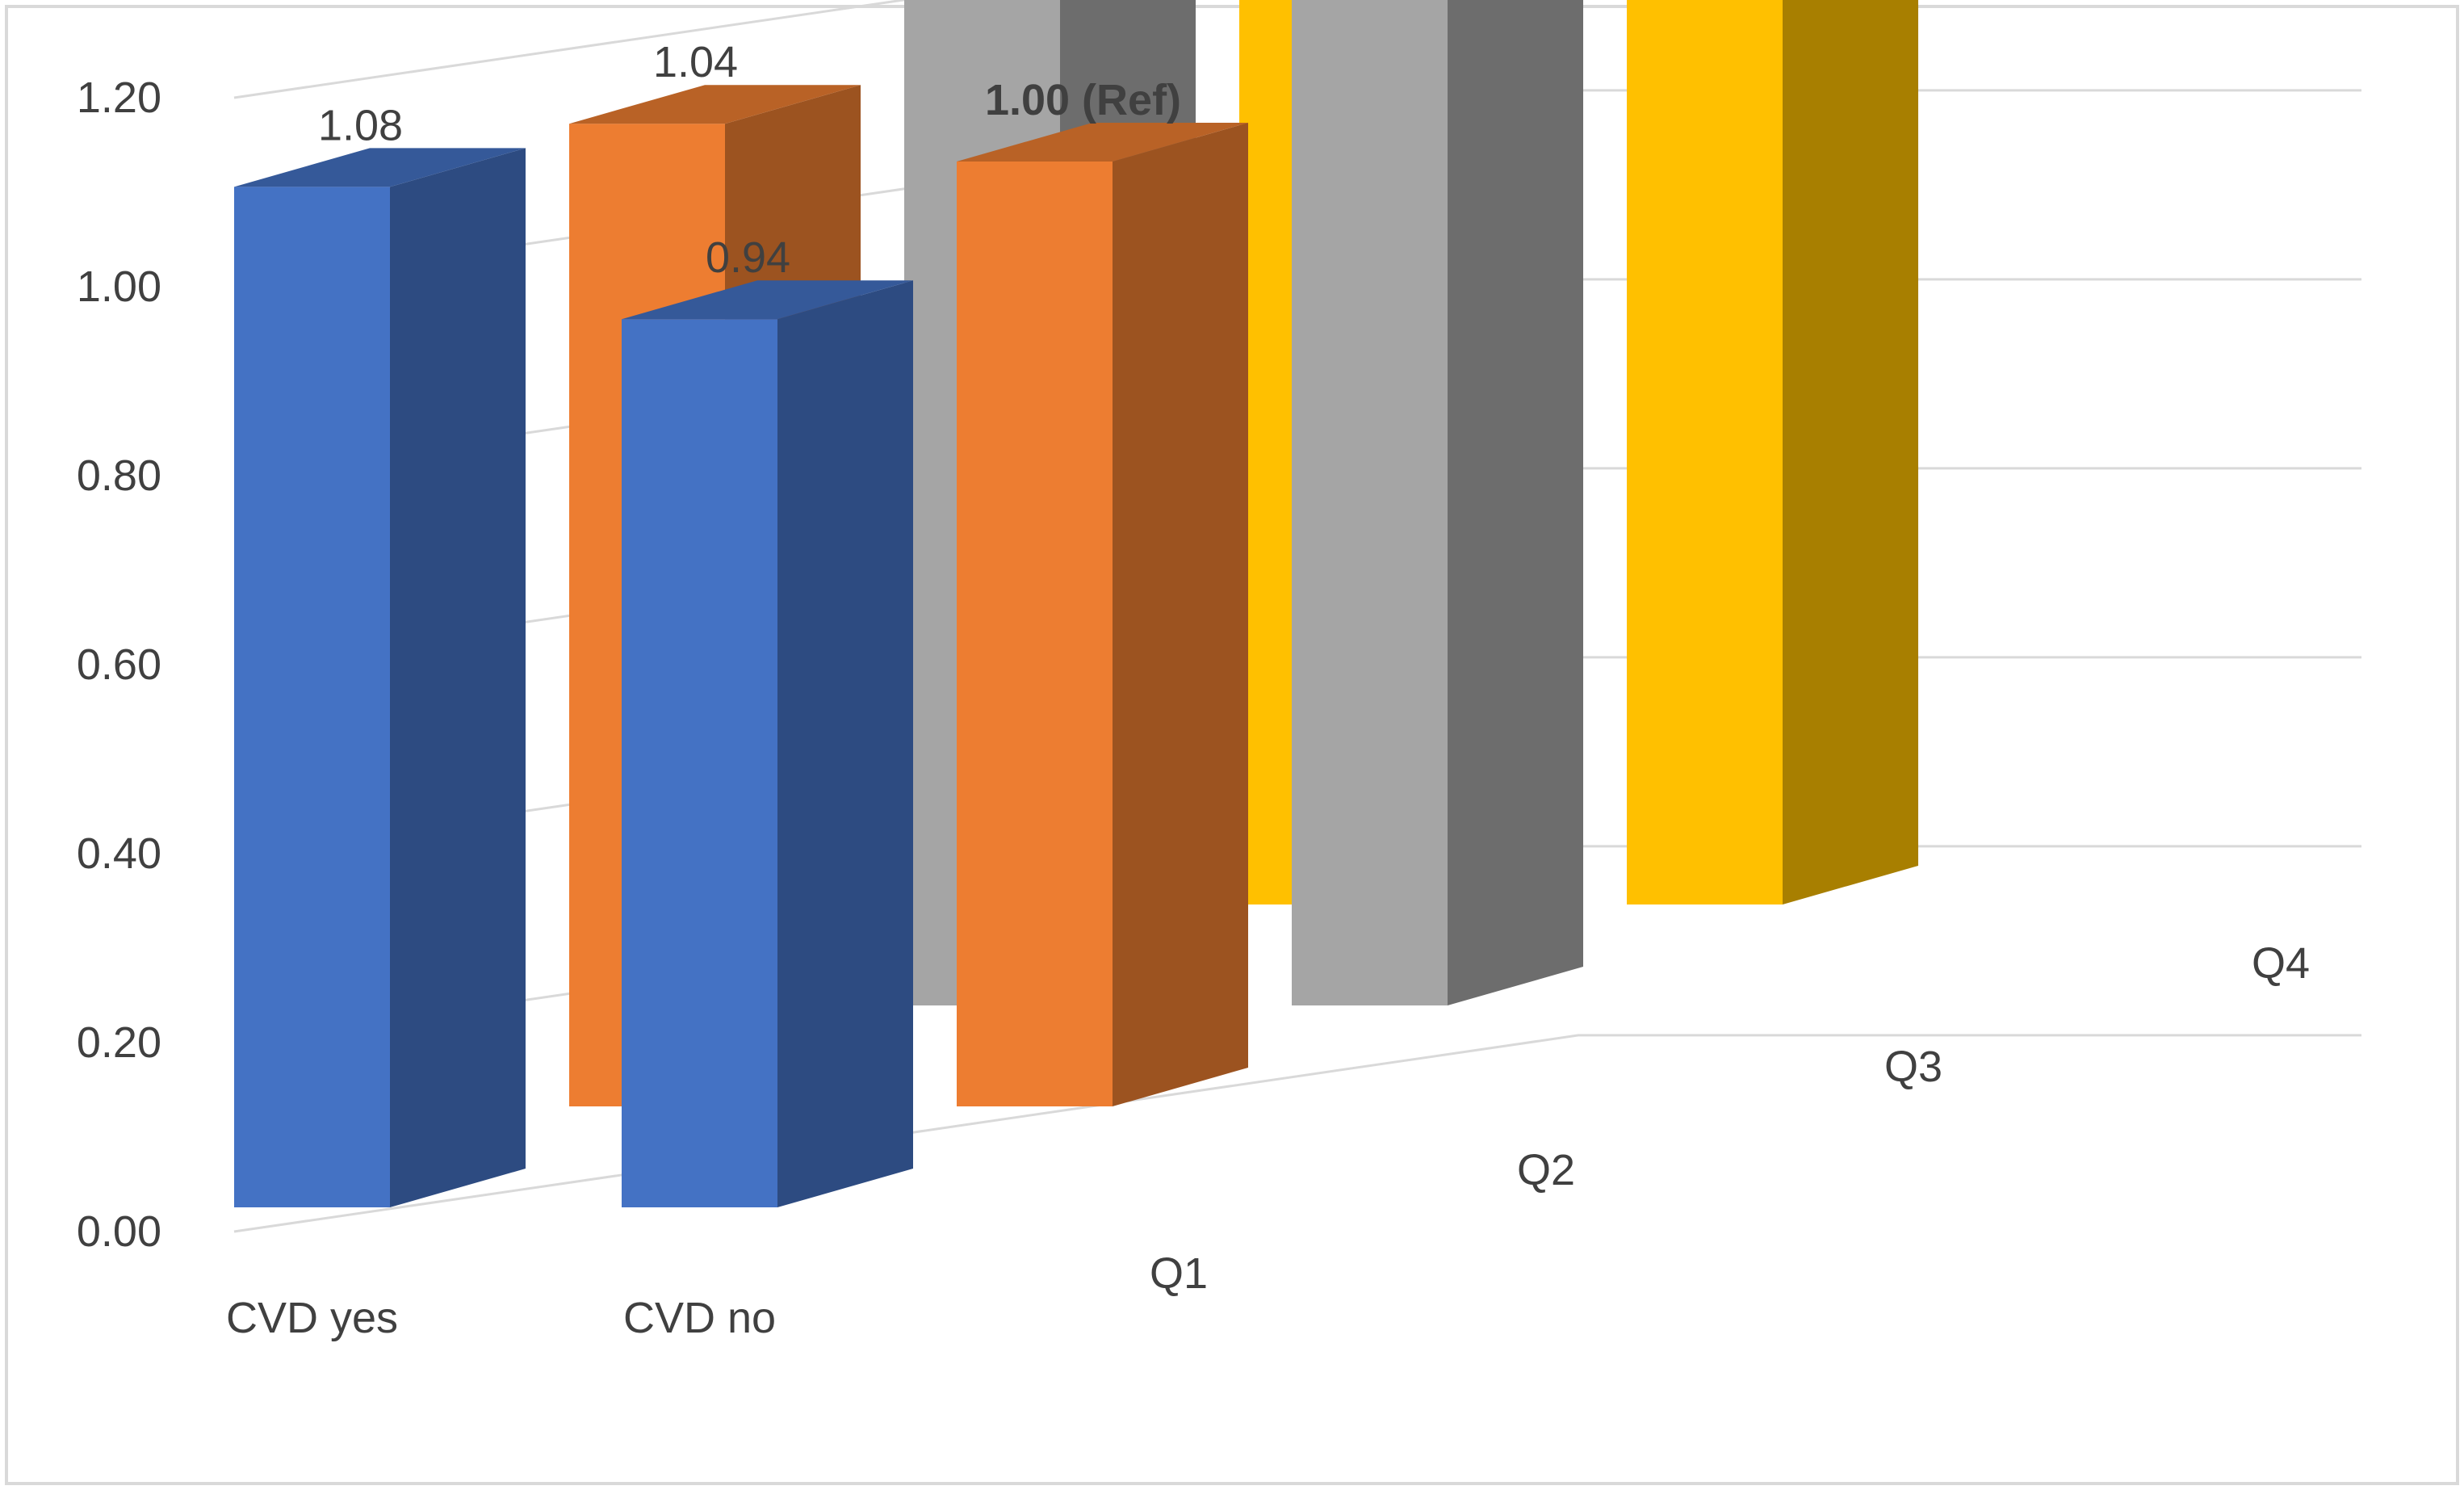 The height and width of the screenshot is (1490, 2464). What do you see at coordinates (312, 1318) in the screenshot?
I see `category-label: CVD yes` at bounding box center [312, 1318].